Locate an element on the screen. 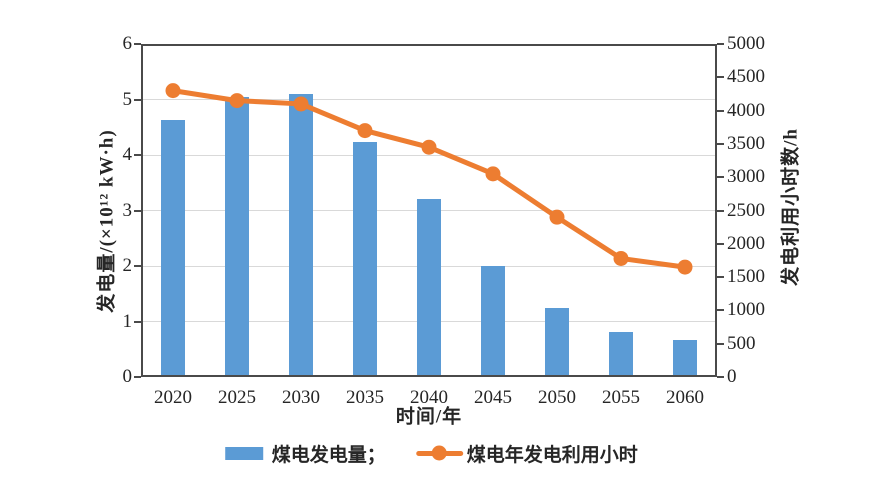 Image resolution: width=879 pixels, height=501 pixels. left-axis-tick-label: 4 is located at coordinates (127, 154).